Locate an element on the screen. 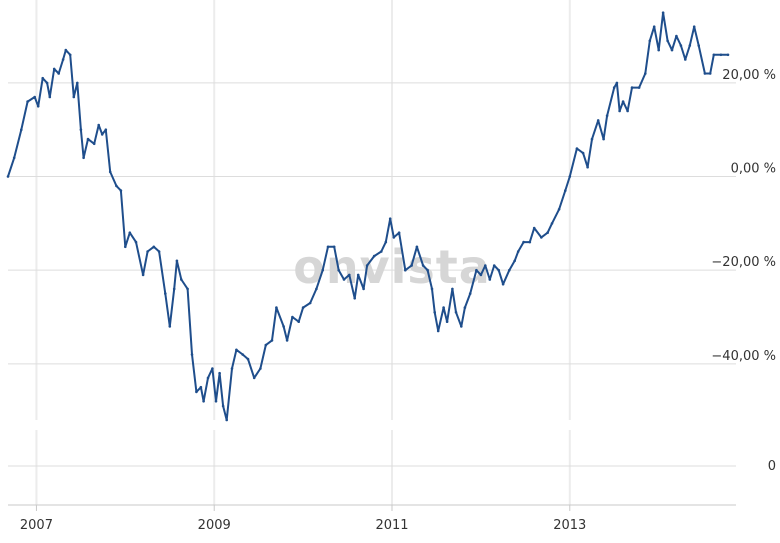 The height and width of the screenshot is (543, 780). x-tick-label: 2013 is located at coordinates (569, 525).